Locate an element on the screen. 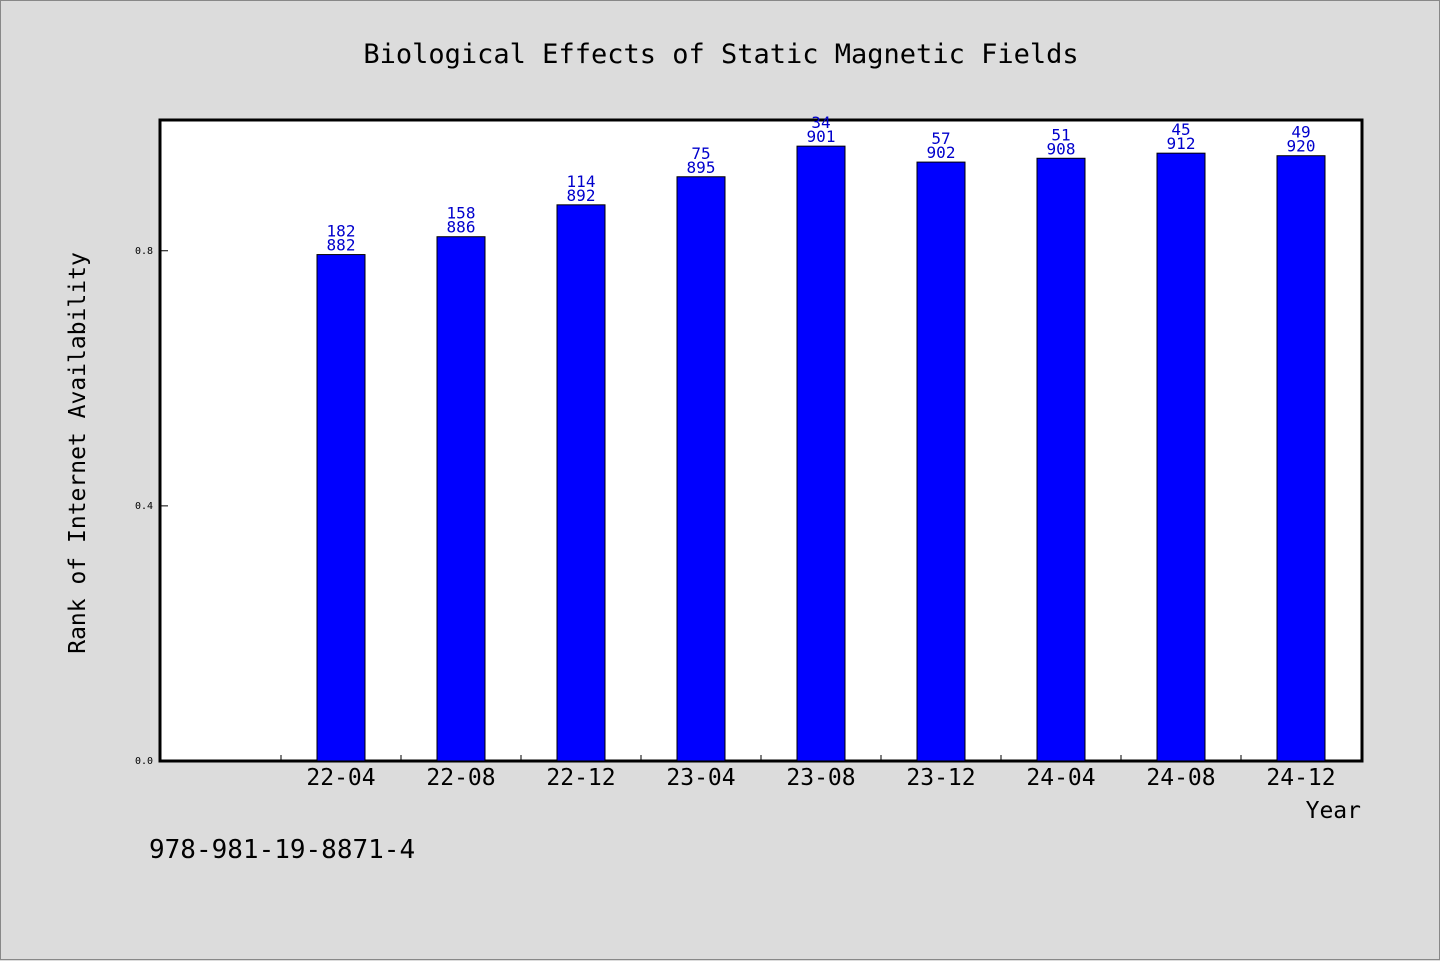 Image resolution: width=1440 pixels, height=961 pixels. bar-label-bottom-23-08: 901 is located at coordinates (821, 136).